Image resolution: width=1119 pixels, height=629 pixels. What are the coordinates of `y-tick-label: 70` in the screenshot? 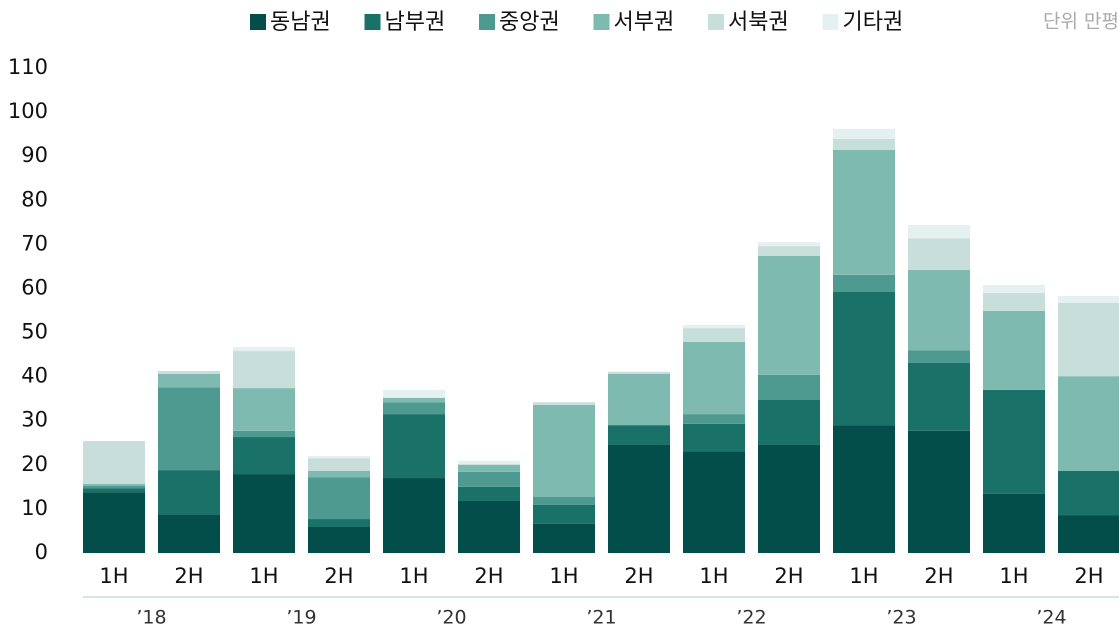 It's located at (34, 243).